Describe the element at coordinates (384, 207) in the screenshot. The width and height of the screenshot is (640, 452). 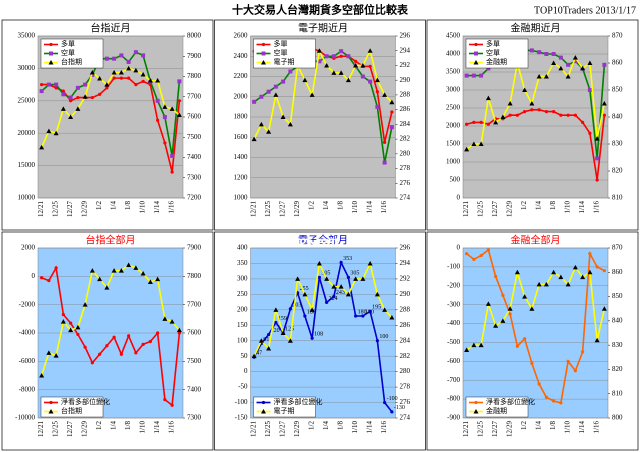
I see `x-tick-label: 1/16` at that location.